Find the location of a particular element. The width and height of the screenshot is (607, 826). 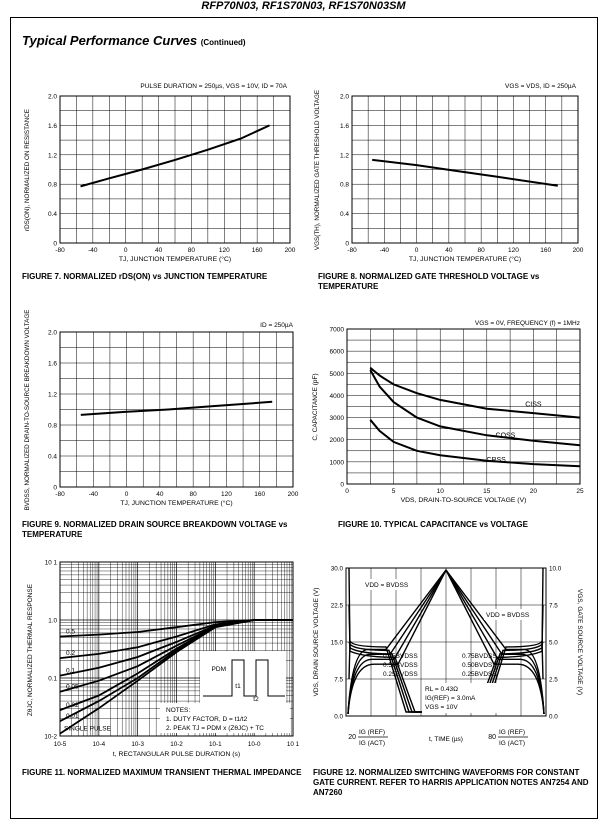

fig9-y-tick: 0 is located at coordinates (55, 488).